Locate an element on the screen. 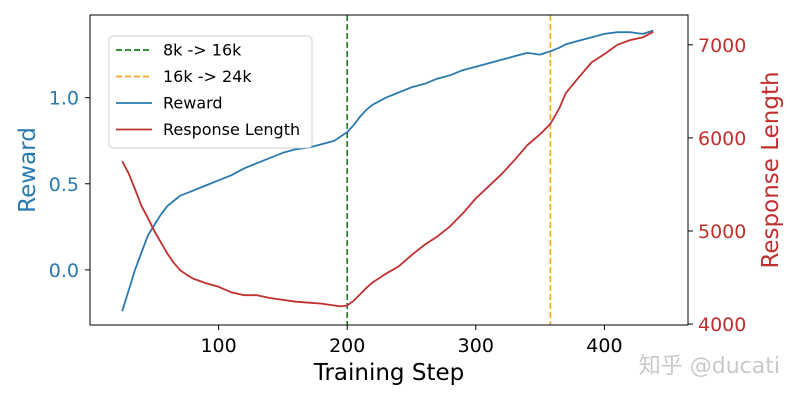 This screenshot has height=400, width=800. legend-label: Response Length is located at coordinates (231, 129).